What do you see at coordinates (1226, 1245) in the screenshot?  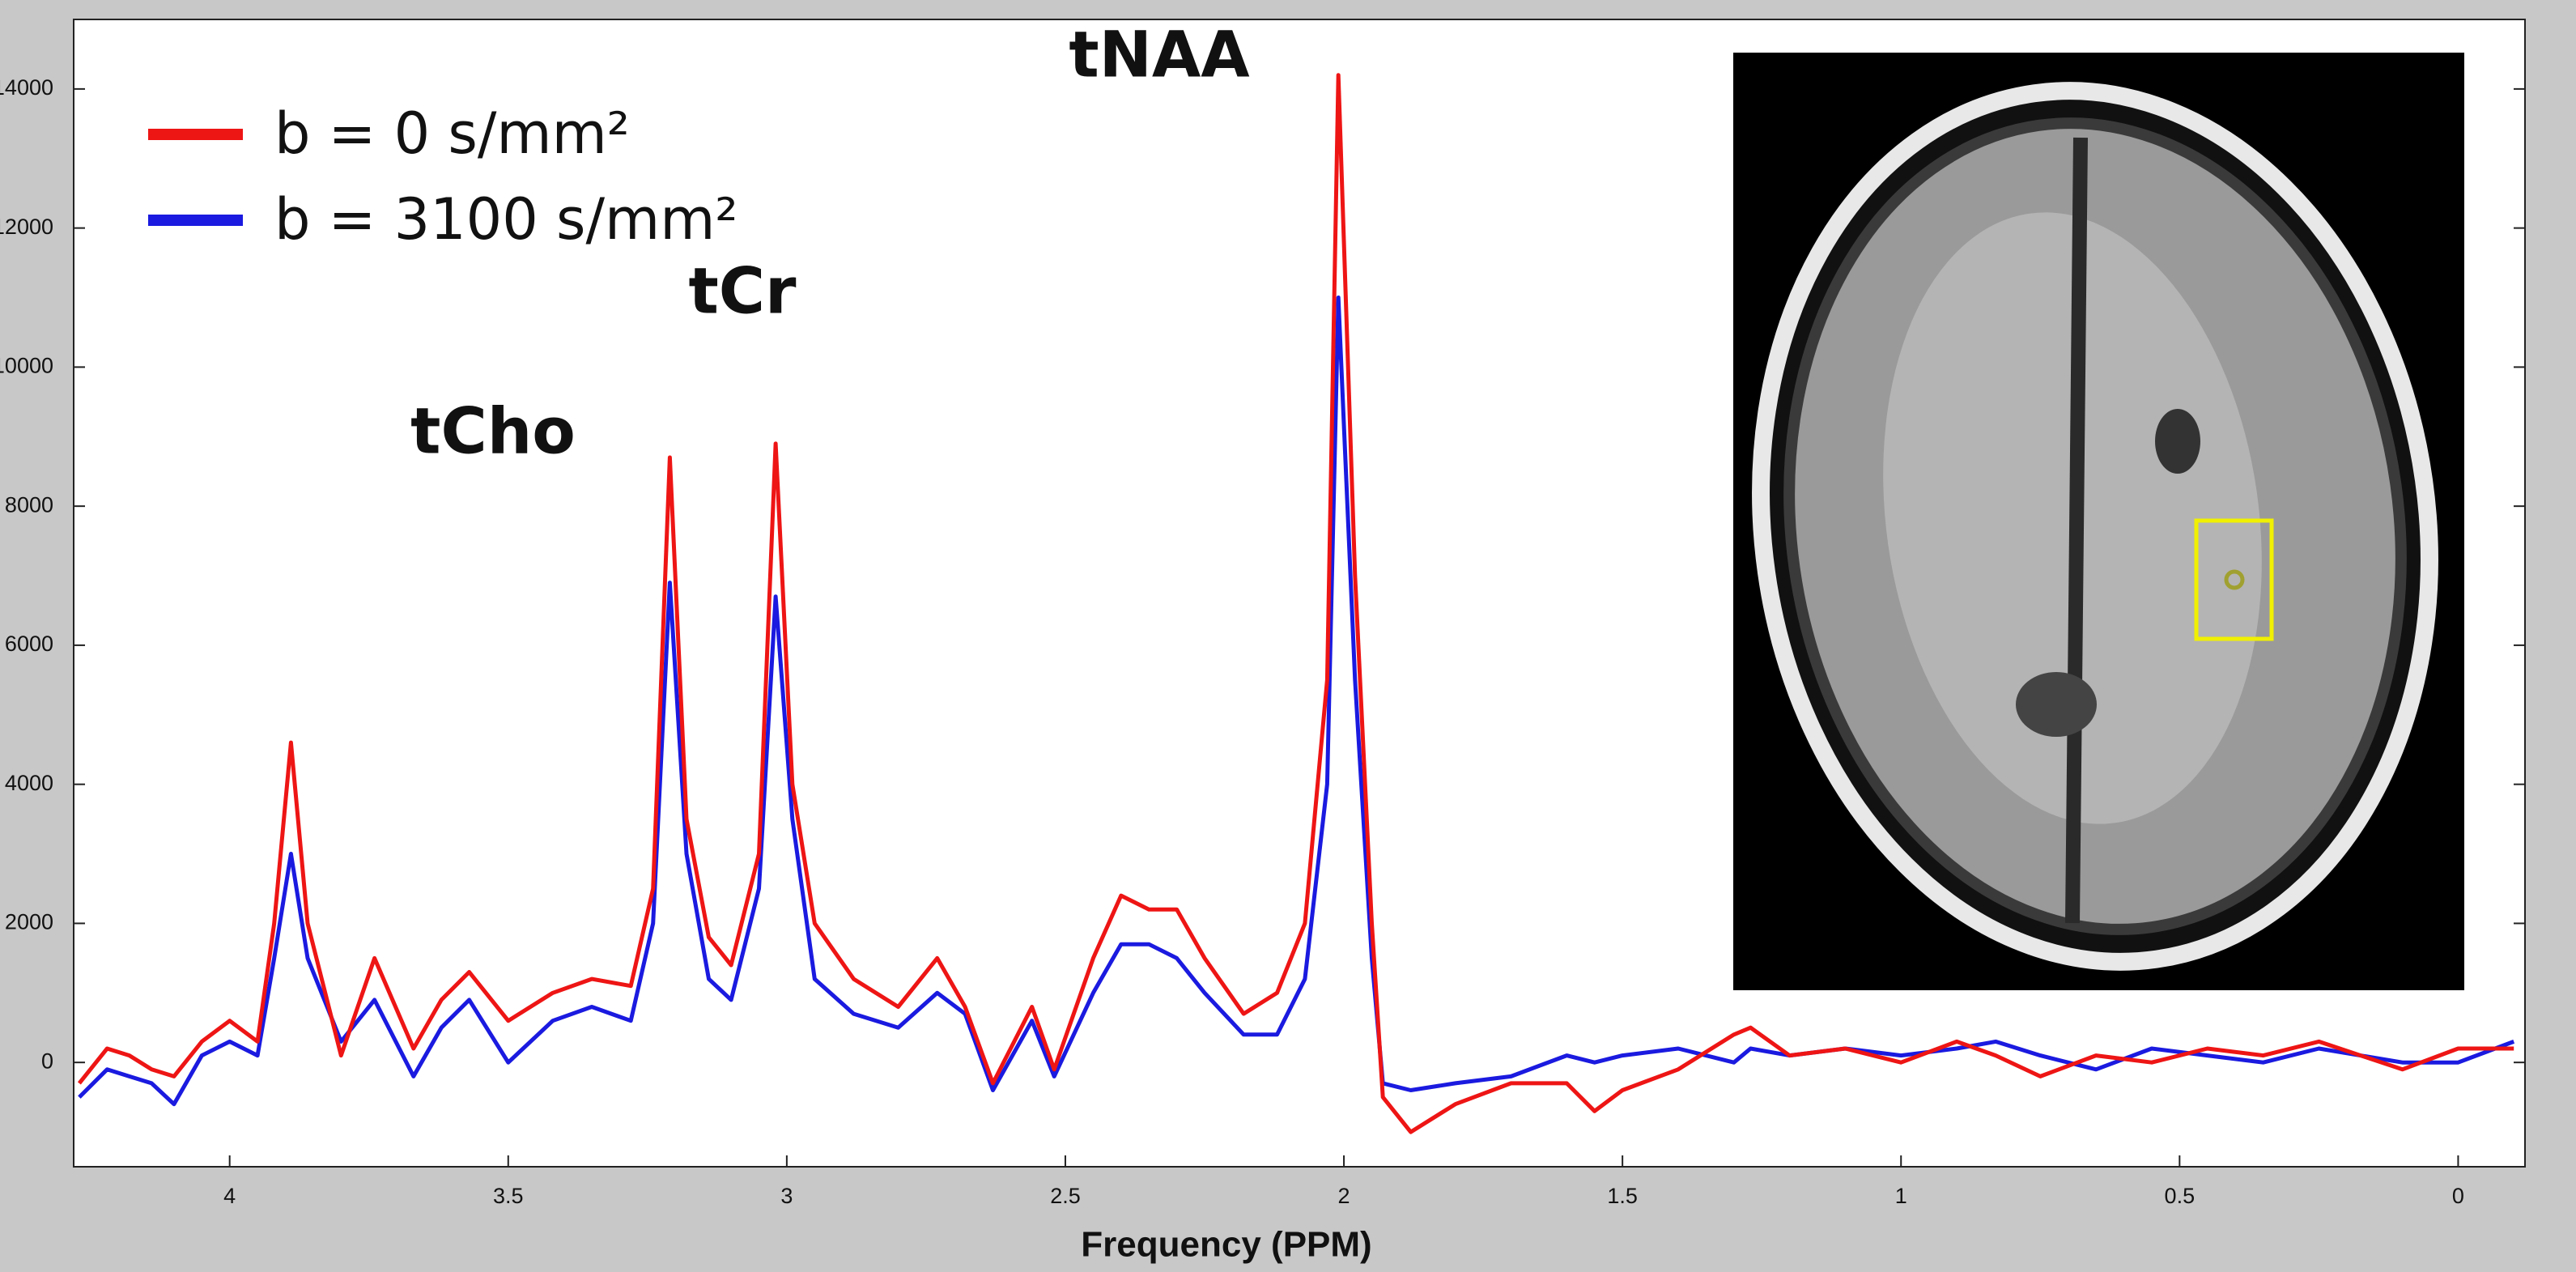 I see `x-axis-label: Frequency (PPM)` at bounding box center [1226, 1245].